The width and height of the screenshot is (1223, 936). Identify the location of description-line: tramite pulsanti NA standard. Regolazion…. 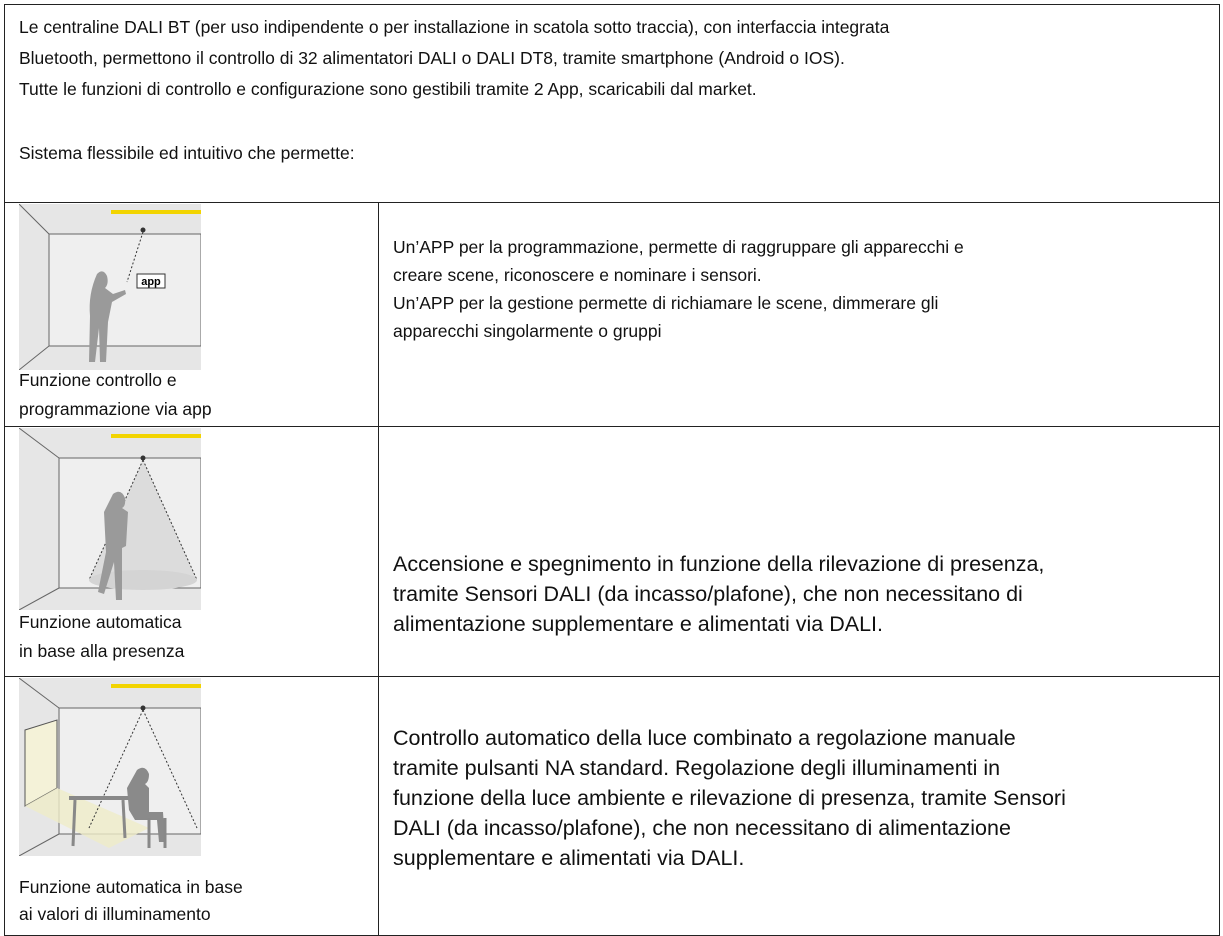
(697, 768).